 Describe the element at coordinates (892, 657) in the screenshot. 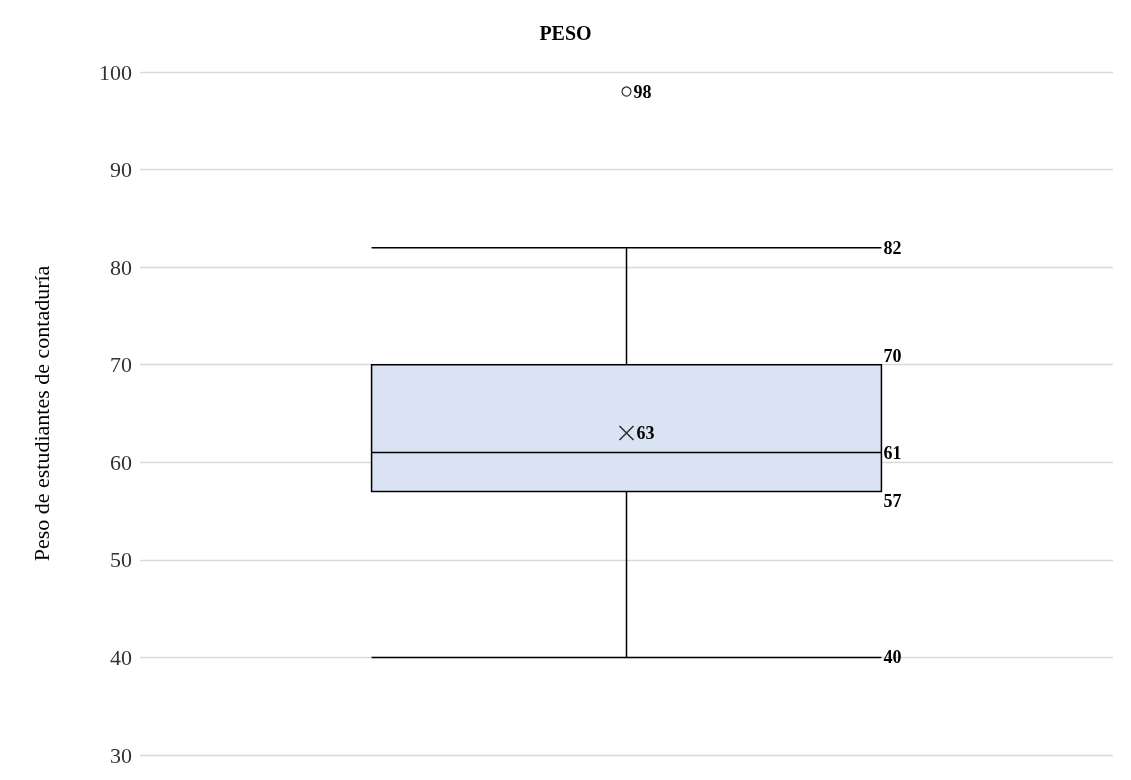

I see `annotation: 40` at that location.